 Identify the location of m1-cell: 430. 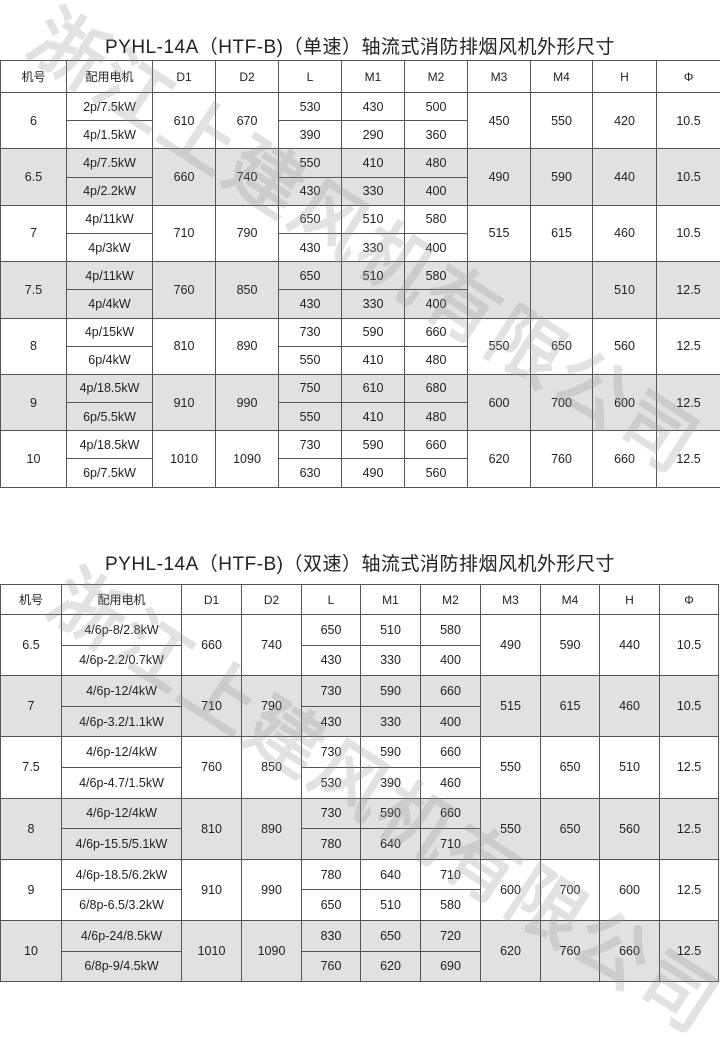
(373, 107).